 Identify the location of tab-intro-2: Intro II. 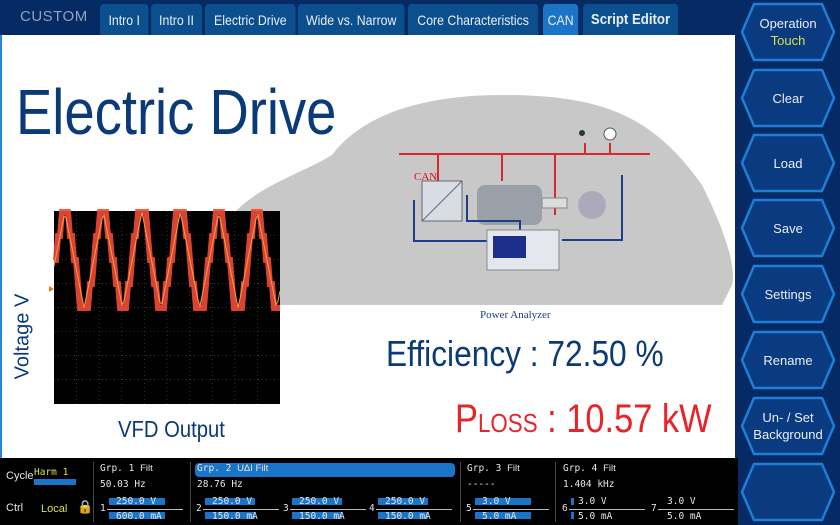
(177, 19).